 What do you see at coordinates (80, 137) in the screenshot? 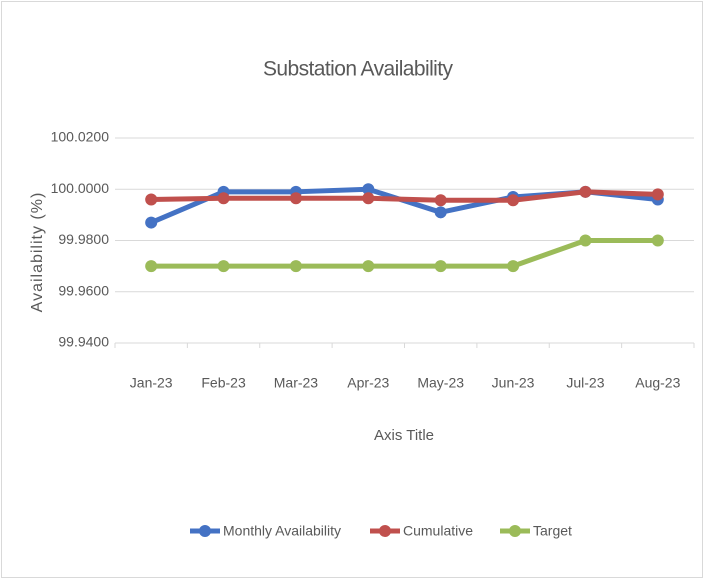
I see `y-tick-label: 100.0200` at bounding box center [80, 137].